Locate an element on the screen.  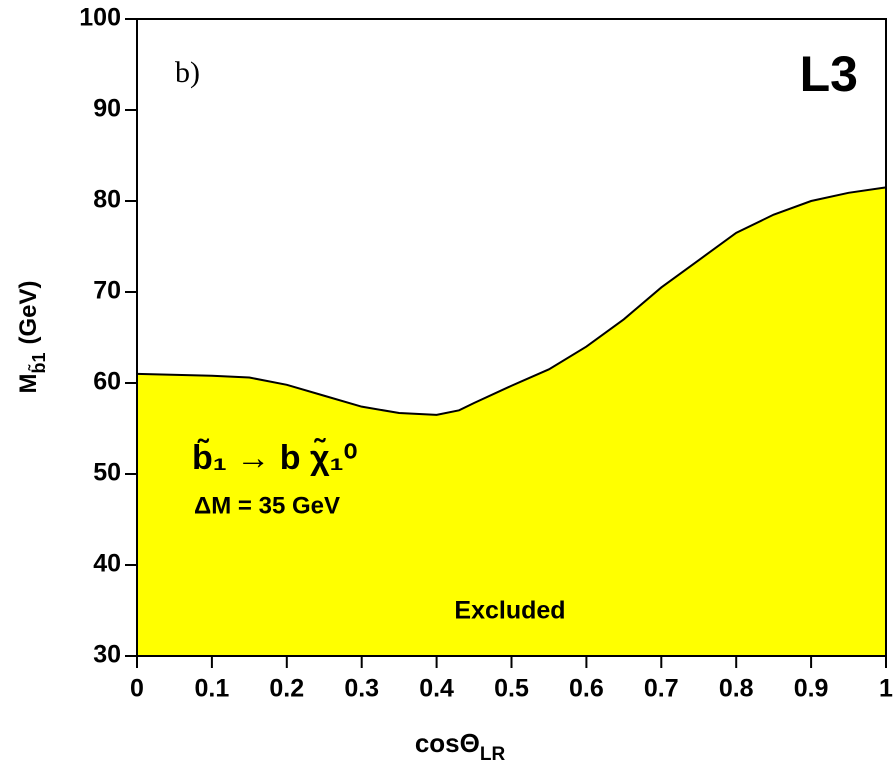
y-tick-label: 100 is located at coordinates (100, 18).